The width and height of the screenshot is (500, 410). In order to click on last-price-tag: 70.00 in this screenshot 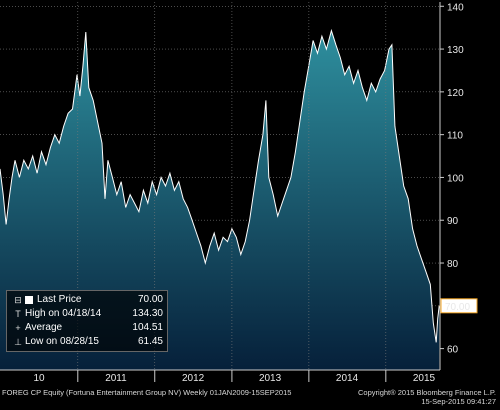, I will do `click(459, 306)`.